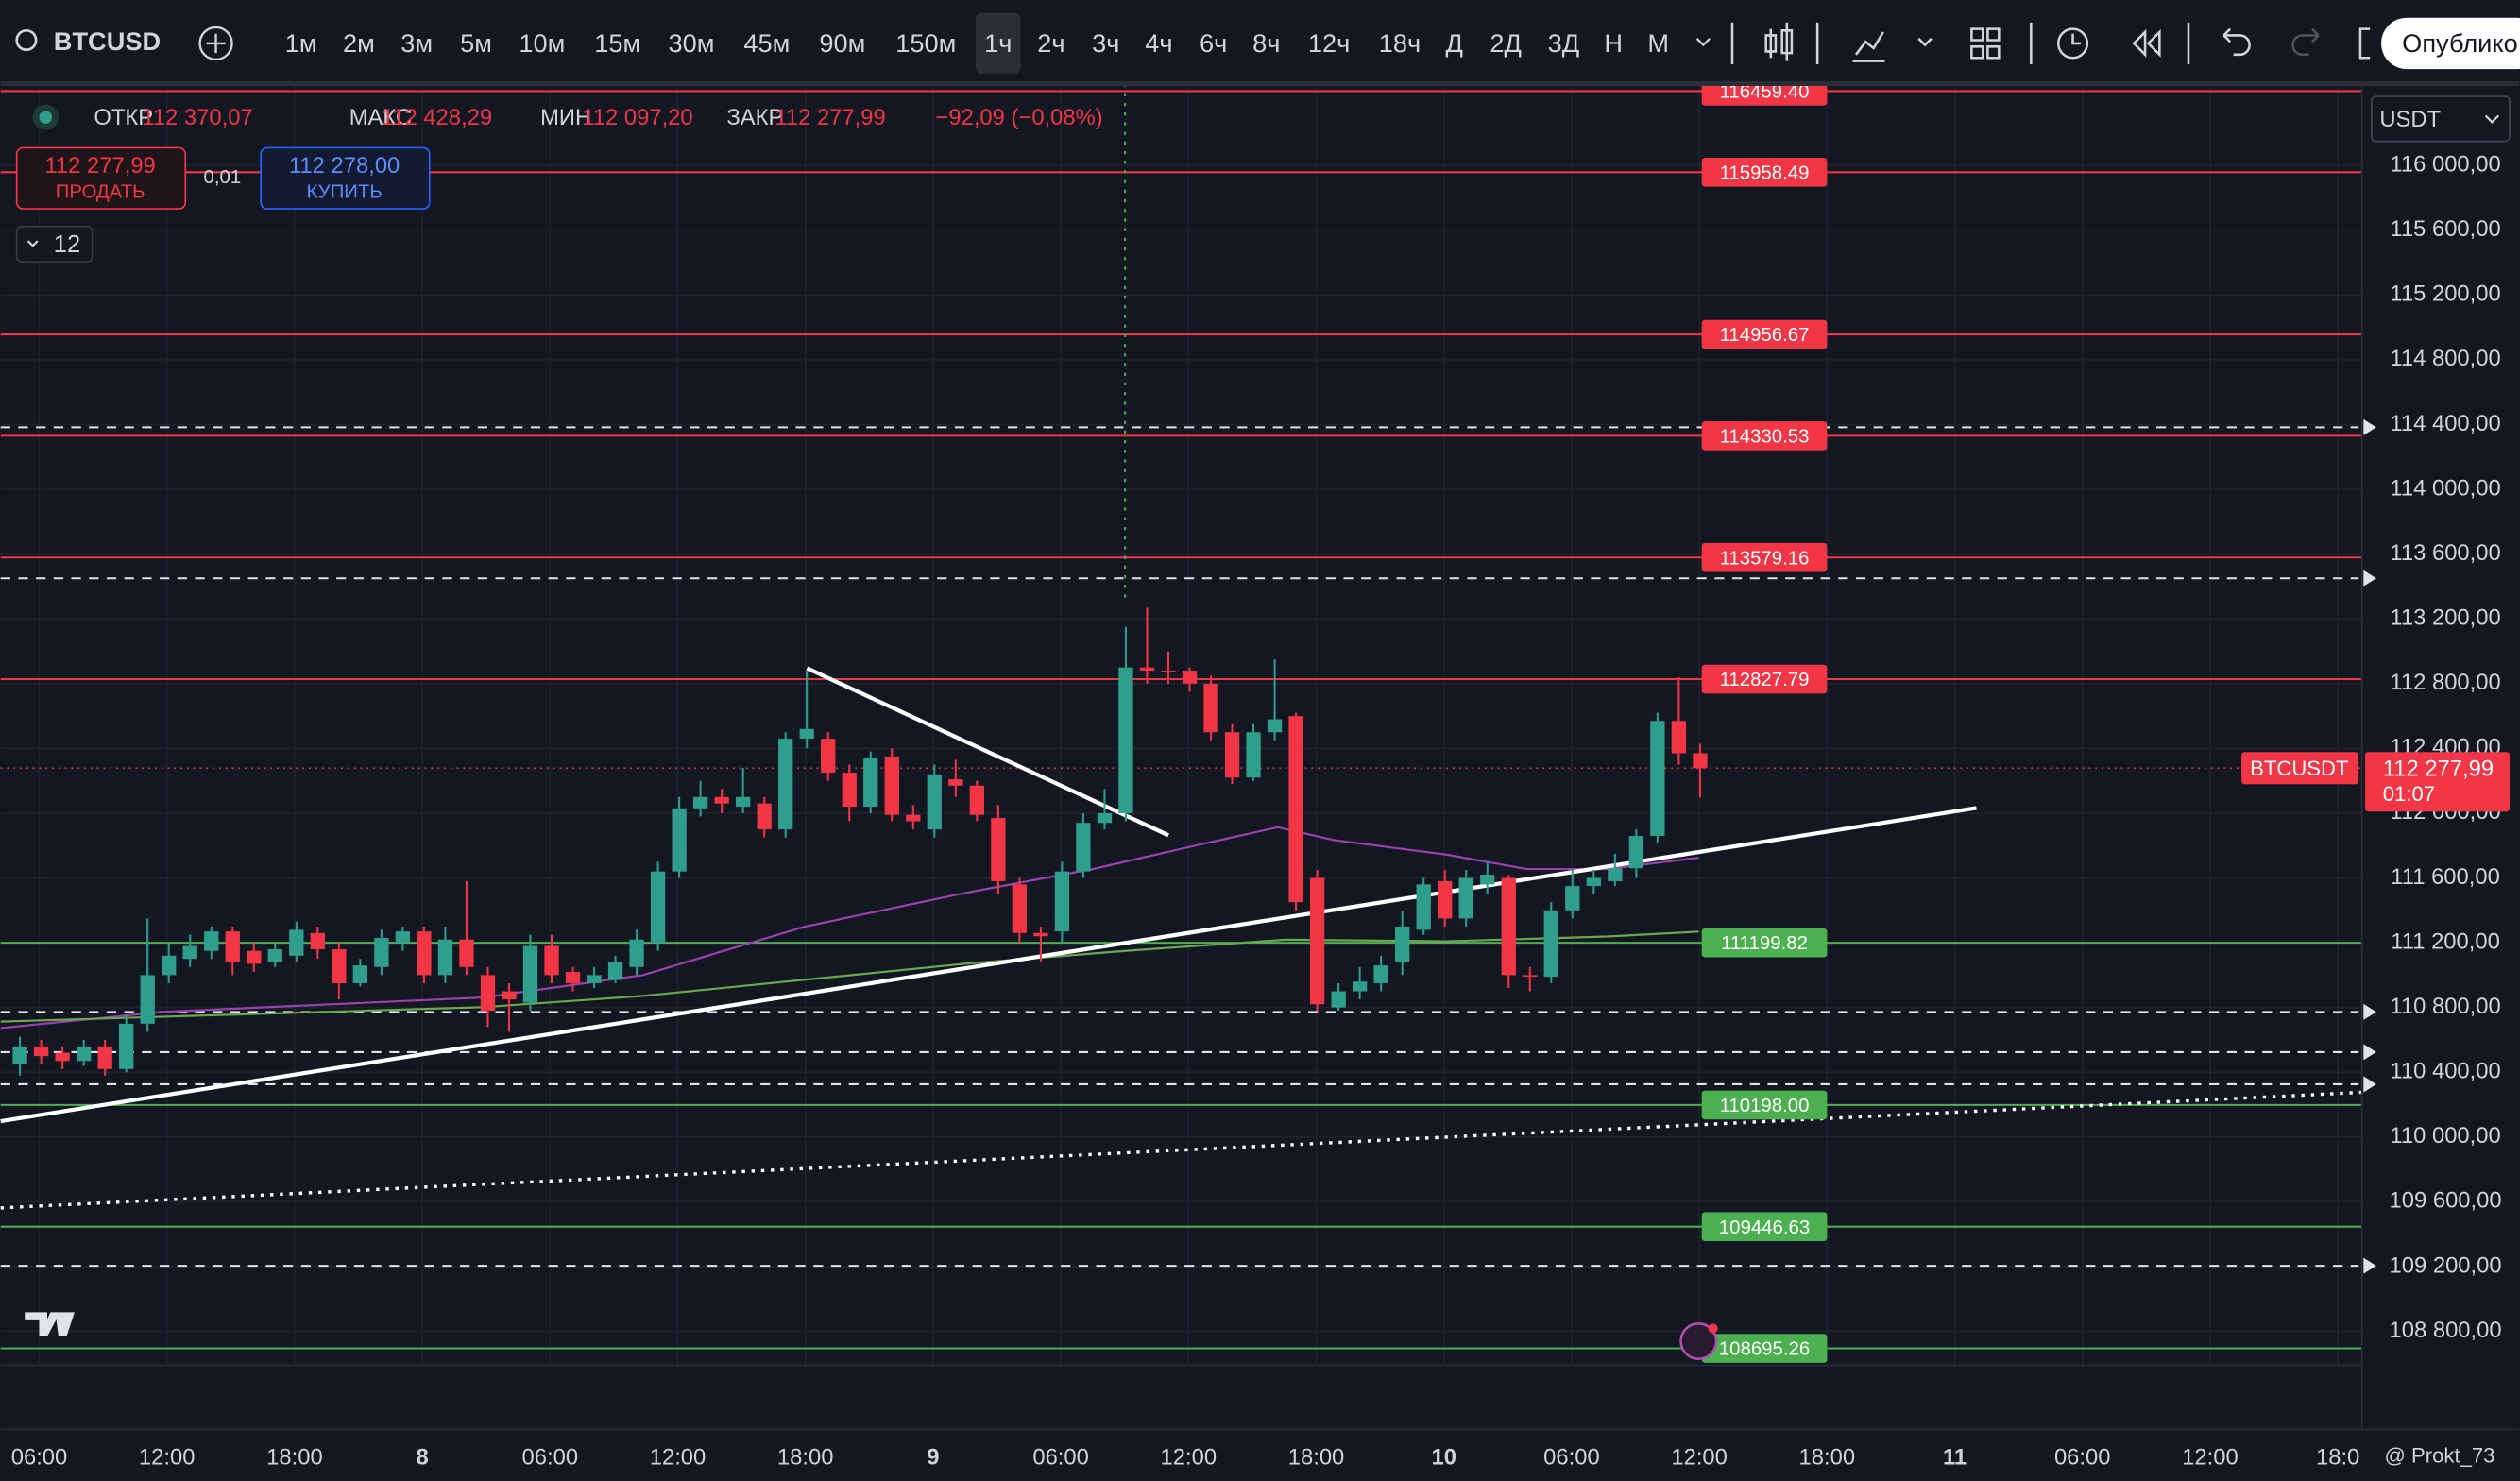  Describe the element at coordinates (1564, 43) in the screenshot. I see `interval: 3Д` at that location.